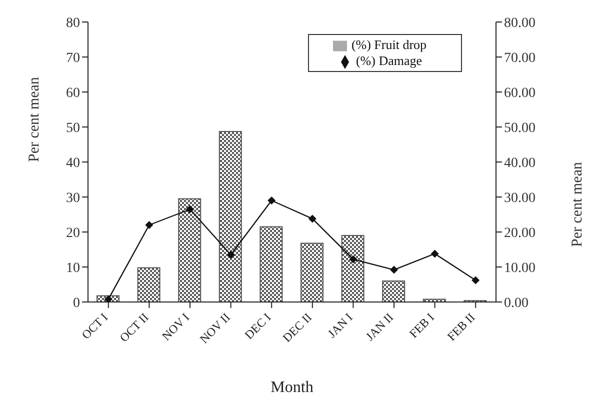 This screenshot has width=614, height=410. Describe the element at coordinates (461, 327) in the screenshot. I see `x-tick-label: FEB II` at that location.